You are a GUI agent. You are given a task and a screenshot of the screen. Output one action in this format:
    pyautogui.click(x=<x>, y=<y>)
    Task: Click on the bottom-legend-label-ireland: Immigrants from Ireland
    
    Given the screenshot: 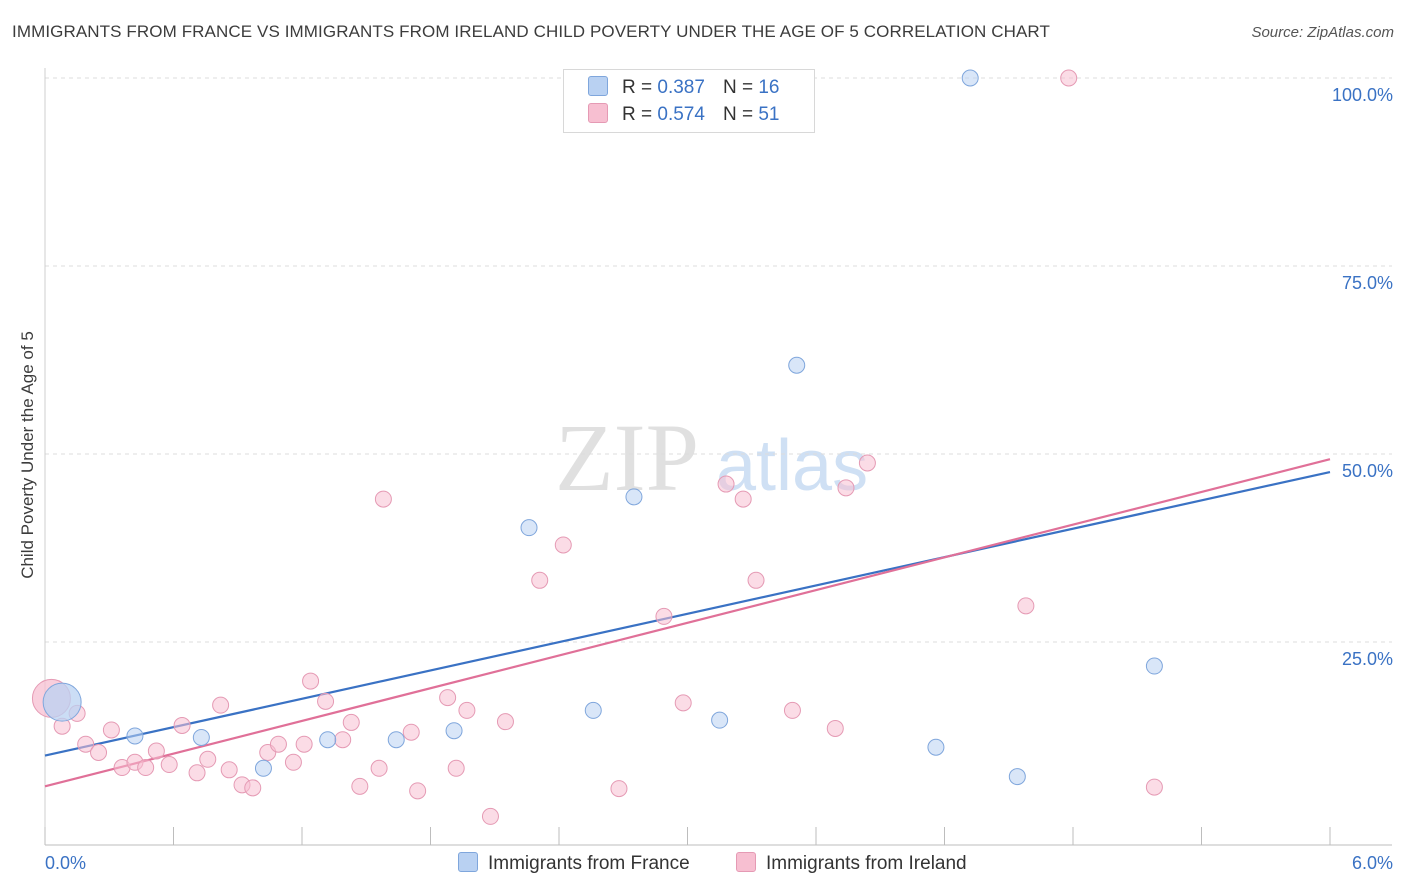 What is the action you would take?
    pyautogui.click(x=866, y=863)
    